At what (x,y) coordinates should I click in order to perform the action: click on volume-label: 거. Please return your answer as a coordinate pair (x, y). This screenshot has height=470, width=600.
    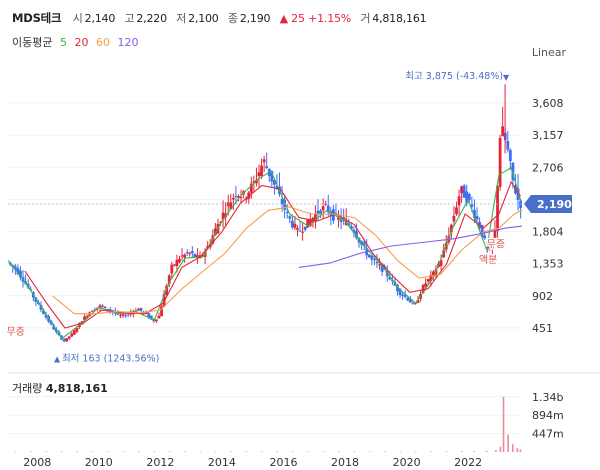
    Looking at the image, I should click on (365, 18).